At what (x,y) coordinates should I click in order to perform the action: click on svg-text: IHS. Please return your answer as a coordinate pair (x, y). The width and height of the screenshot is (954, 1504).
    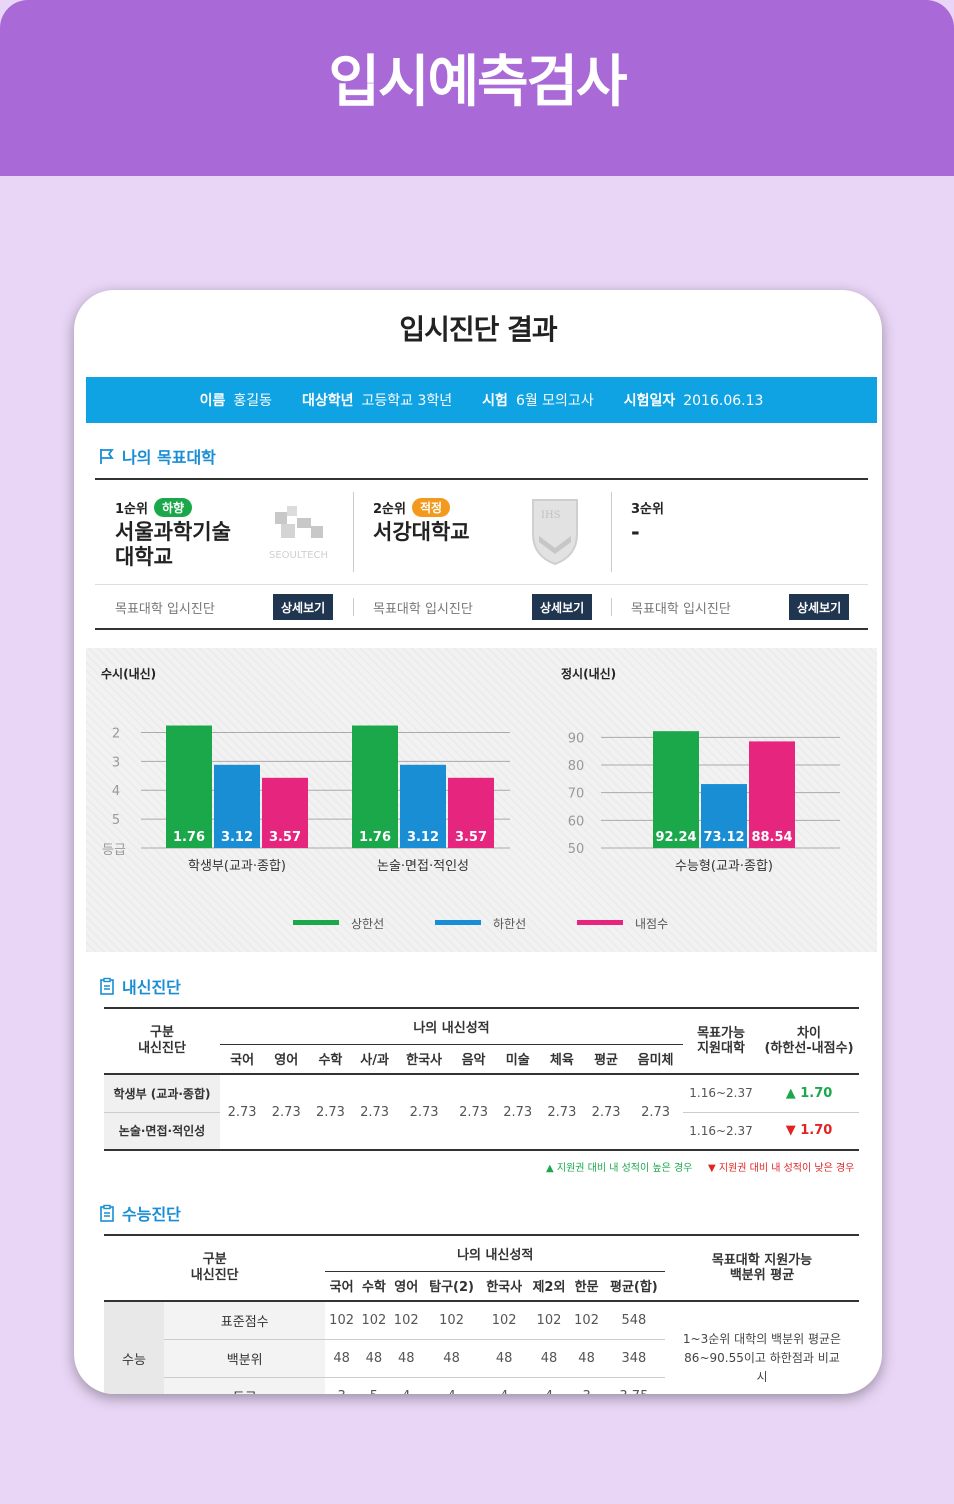
    Looking at the image, I should click on (551, 515).